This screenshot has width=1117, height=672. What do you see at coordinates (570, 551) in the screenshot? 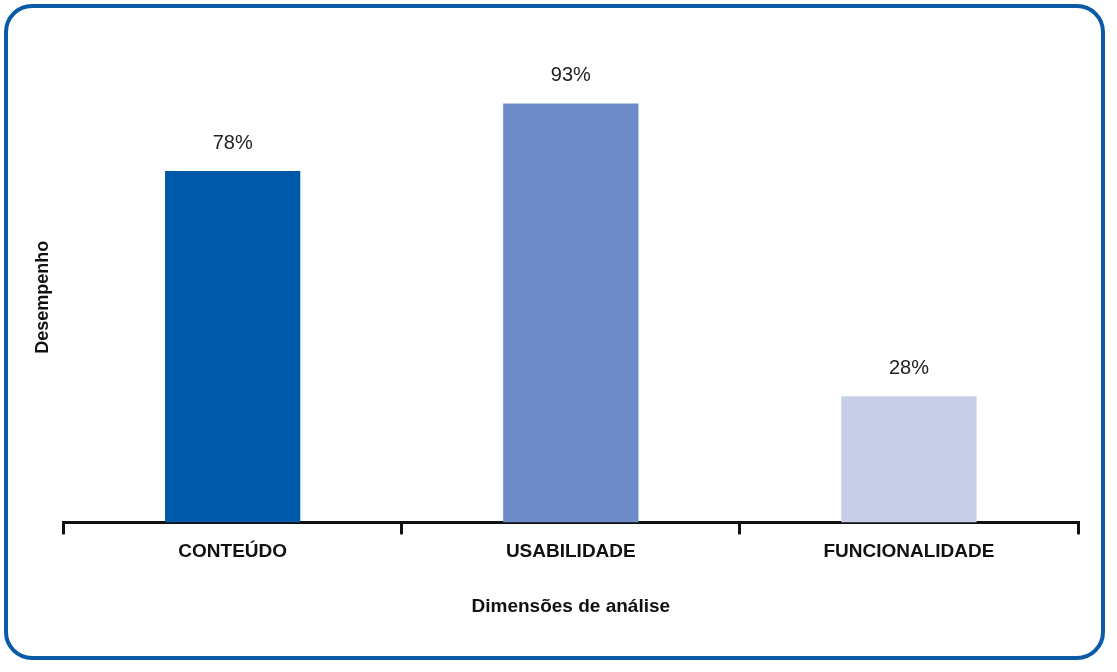
I see `x-tick-label: USABILIDADE` at bounding box center [570, 551].